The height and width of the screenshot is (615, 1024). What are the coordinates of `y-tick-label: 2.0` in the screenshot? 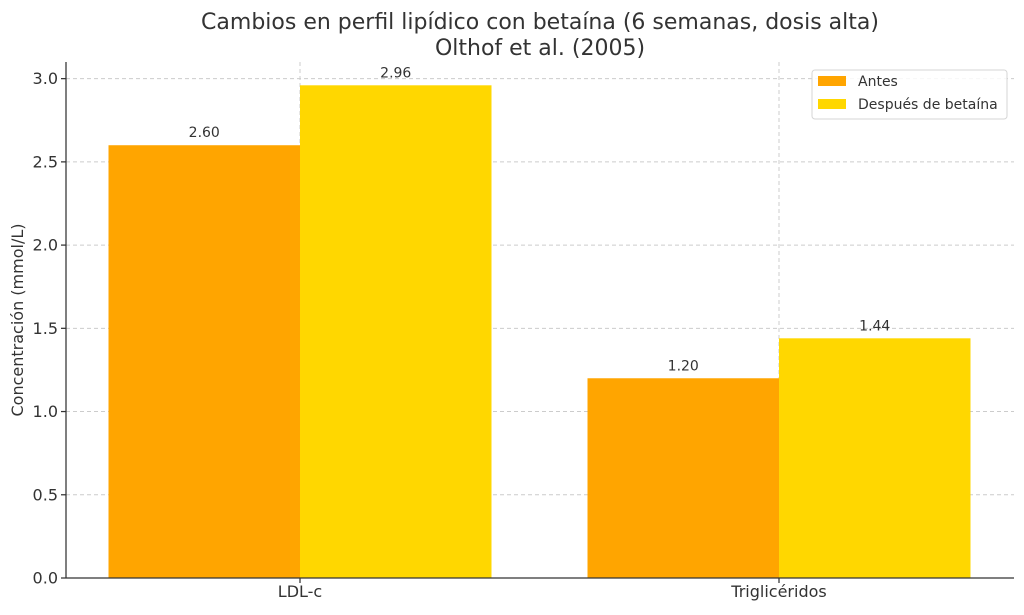 It's located at (45, 245).